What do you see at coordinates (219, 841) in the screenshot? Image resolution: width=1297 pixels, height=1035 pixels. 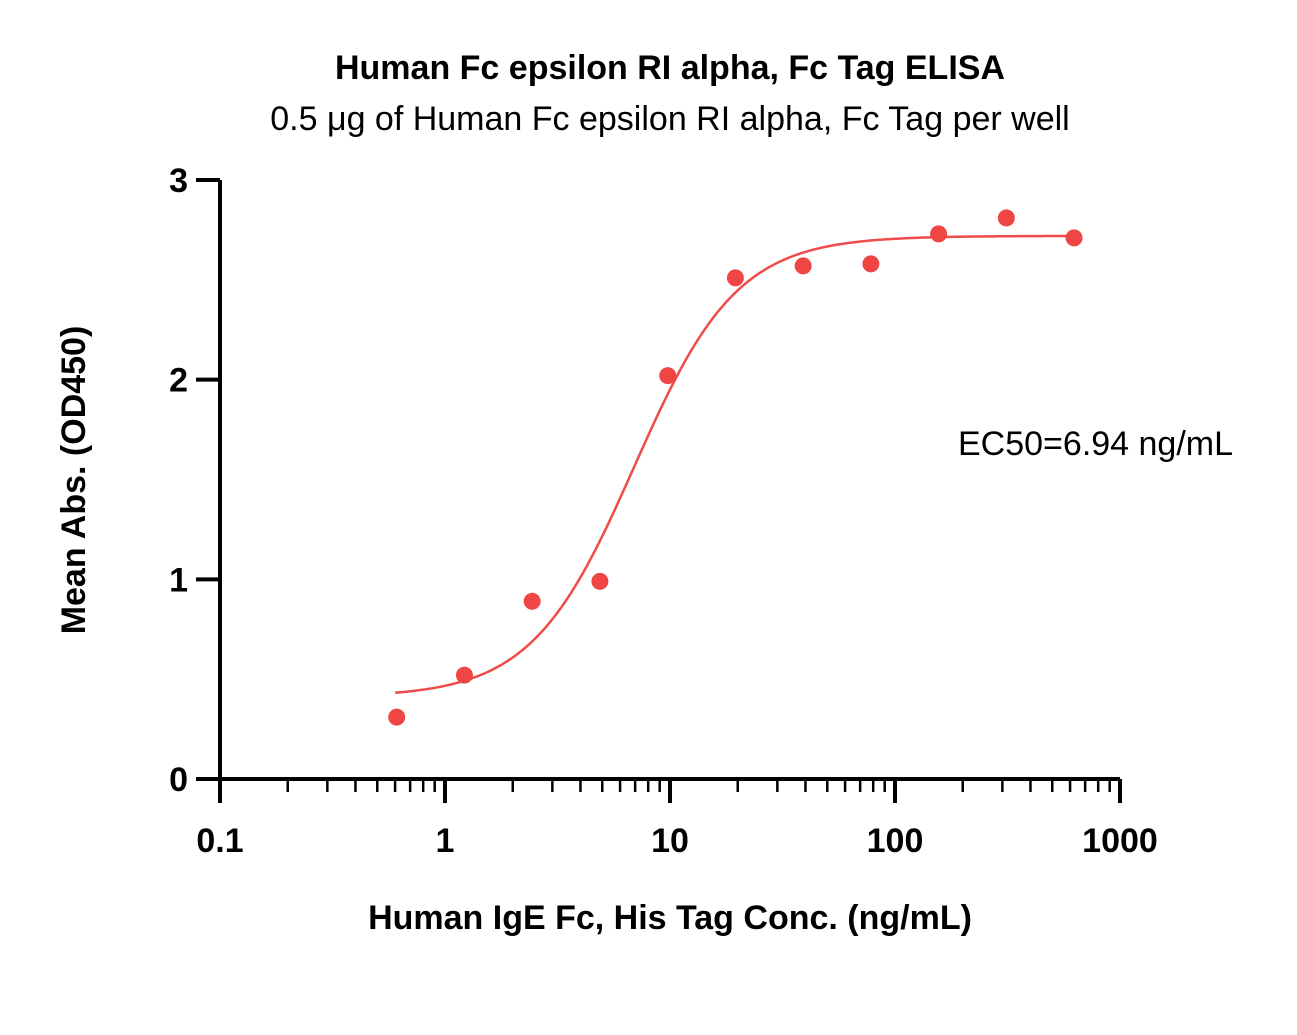 I see `x-tick-label: 0.1` at bounding box center [219, 841].